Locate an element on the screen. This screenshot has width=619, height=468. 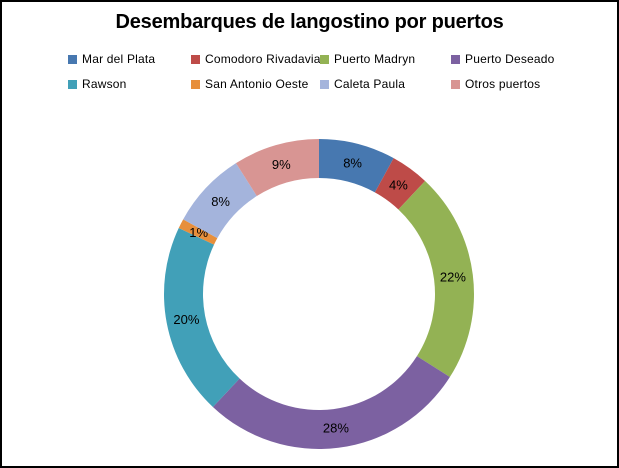
slice-label-puerto-deseado: 28% is located at coordinates (336, 427).